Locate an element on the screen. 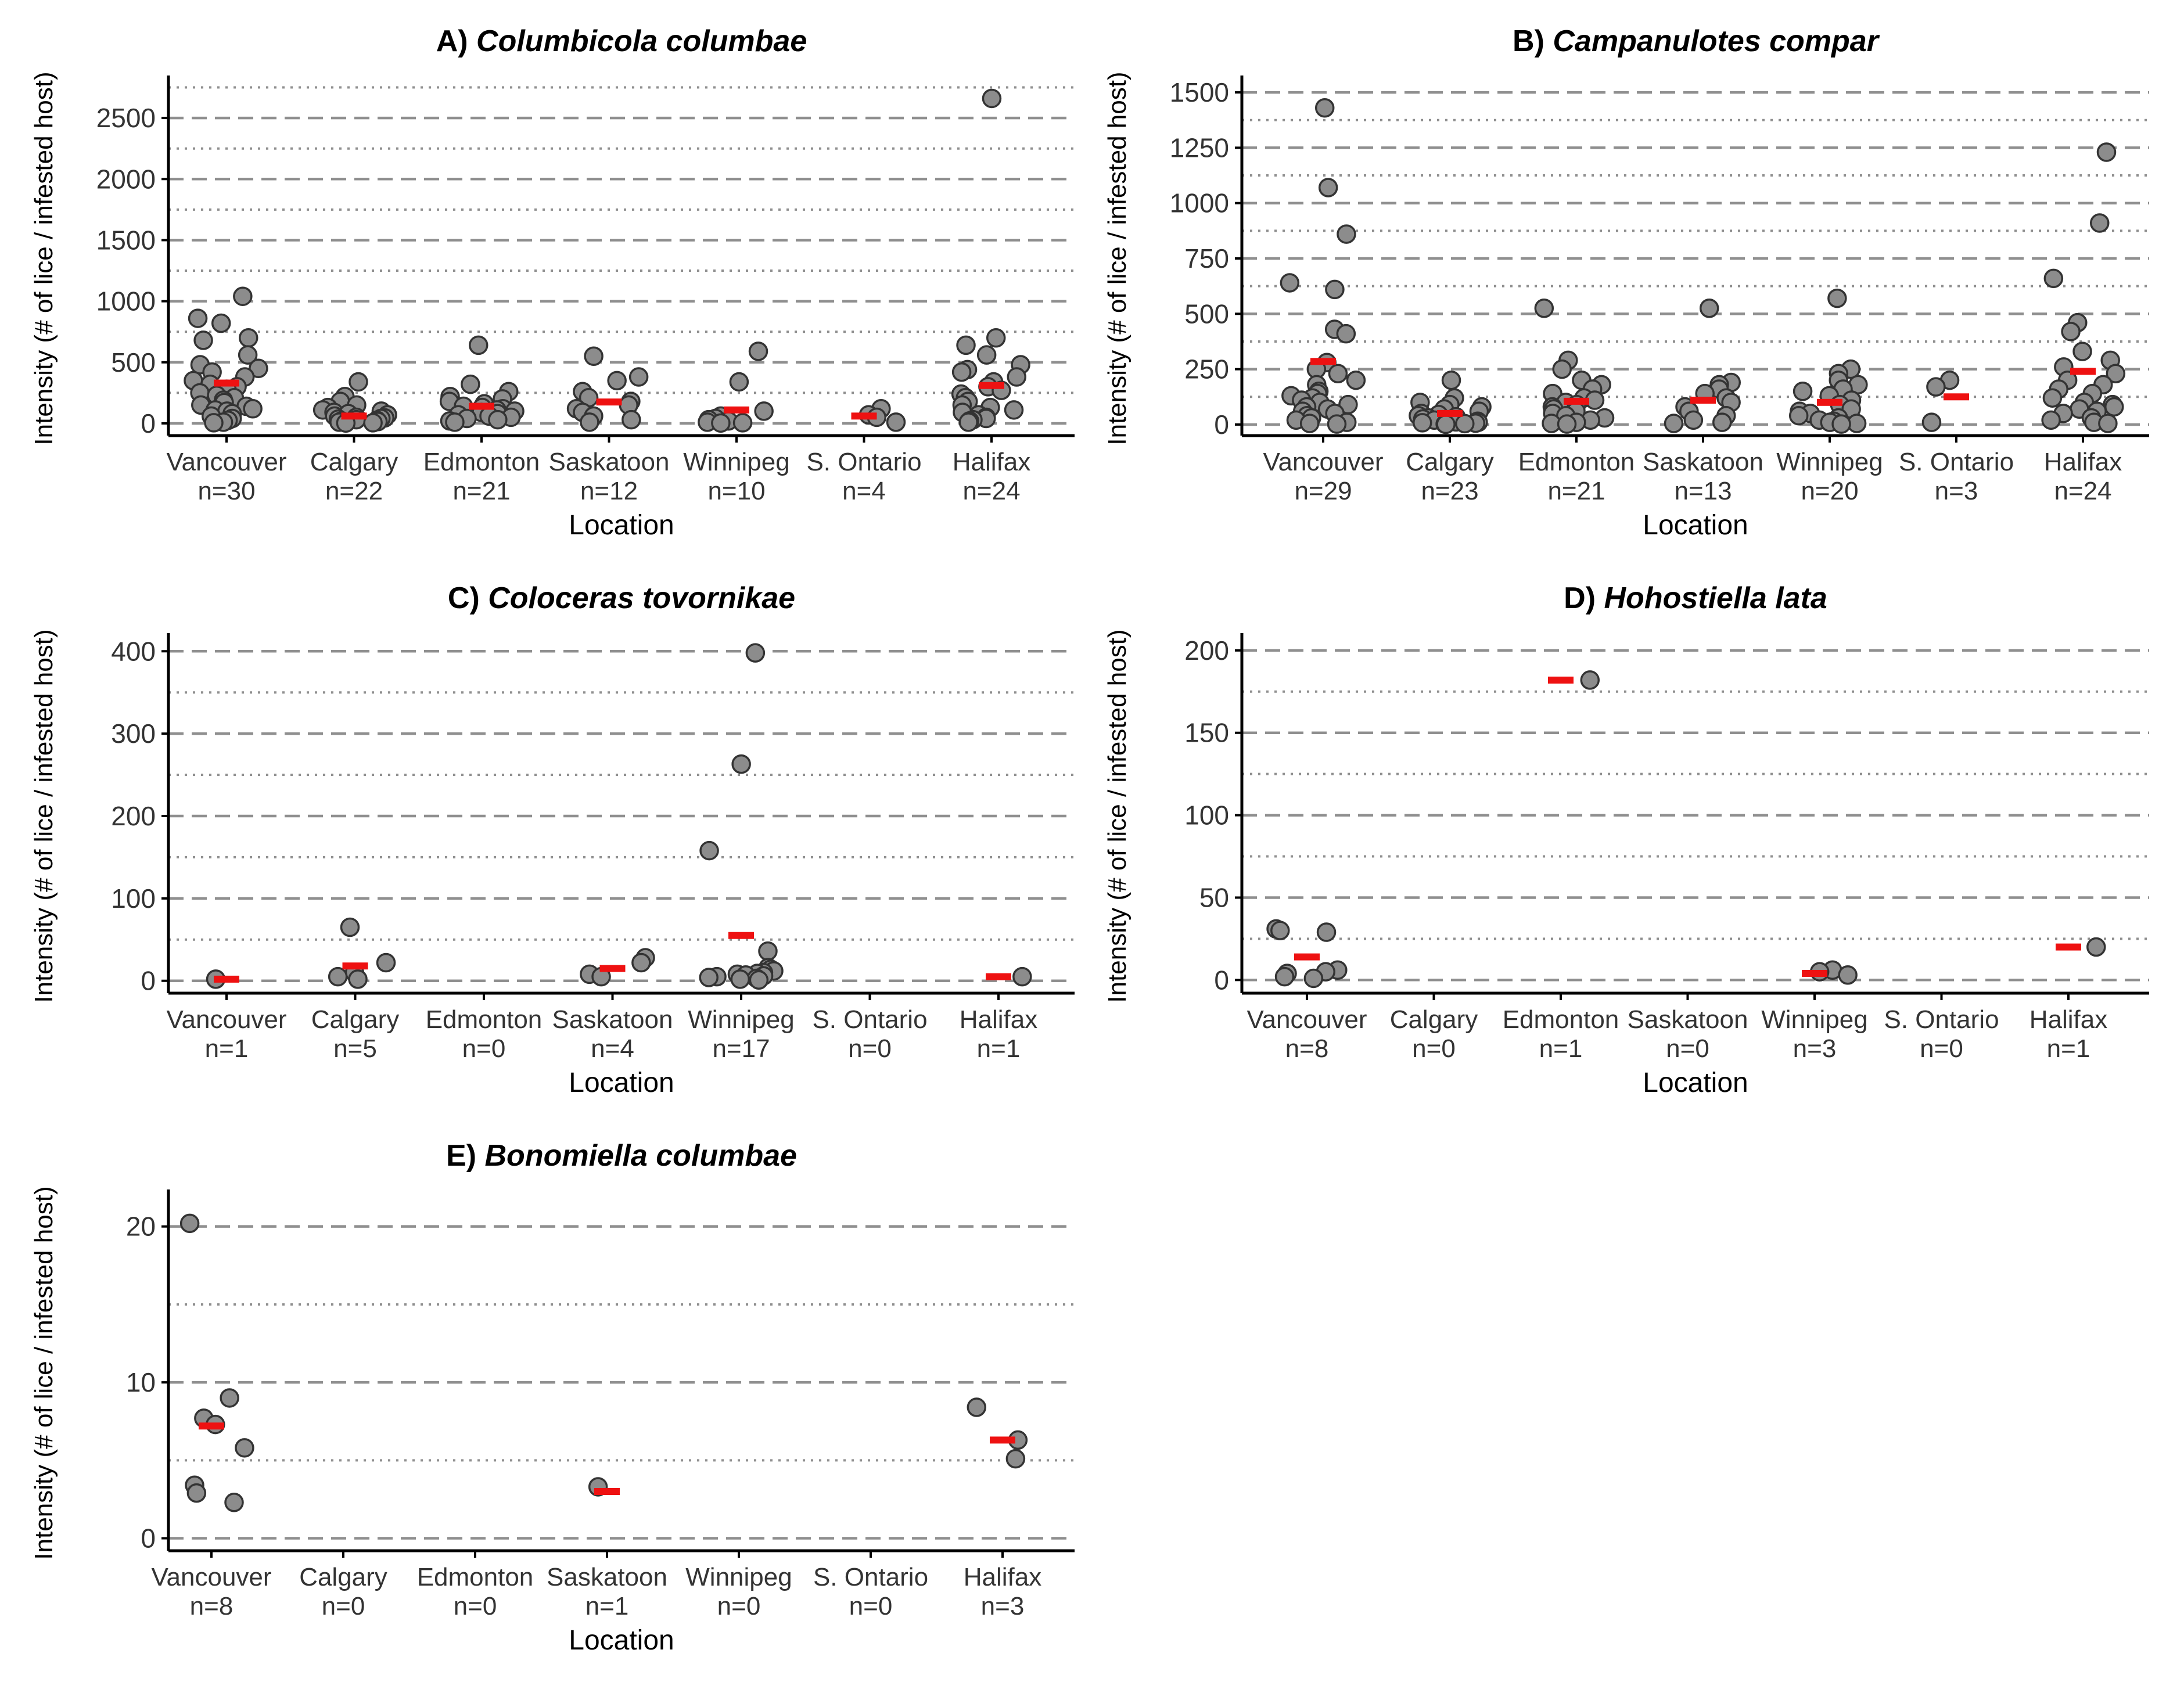  sample-size-label: n=13 is located at coordinates (1703, 491).